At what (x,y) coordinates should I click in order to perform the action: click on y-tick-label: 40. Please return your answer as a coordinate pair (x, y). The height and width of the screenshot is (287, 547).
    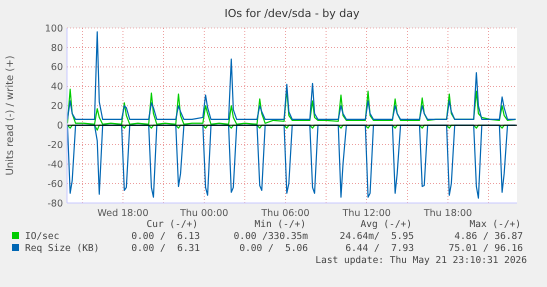
    Looking at the image, I should click on (56, 87).